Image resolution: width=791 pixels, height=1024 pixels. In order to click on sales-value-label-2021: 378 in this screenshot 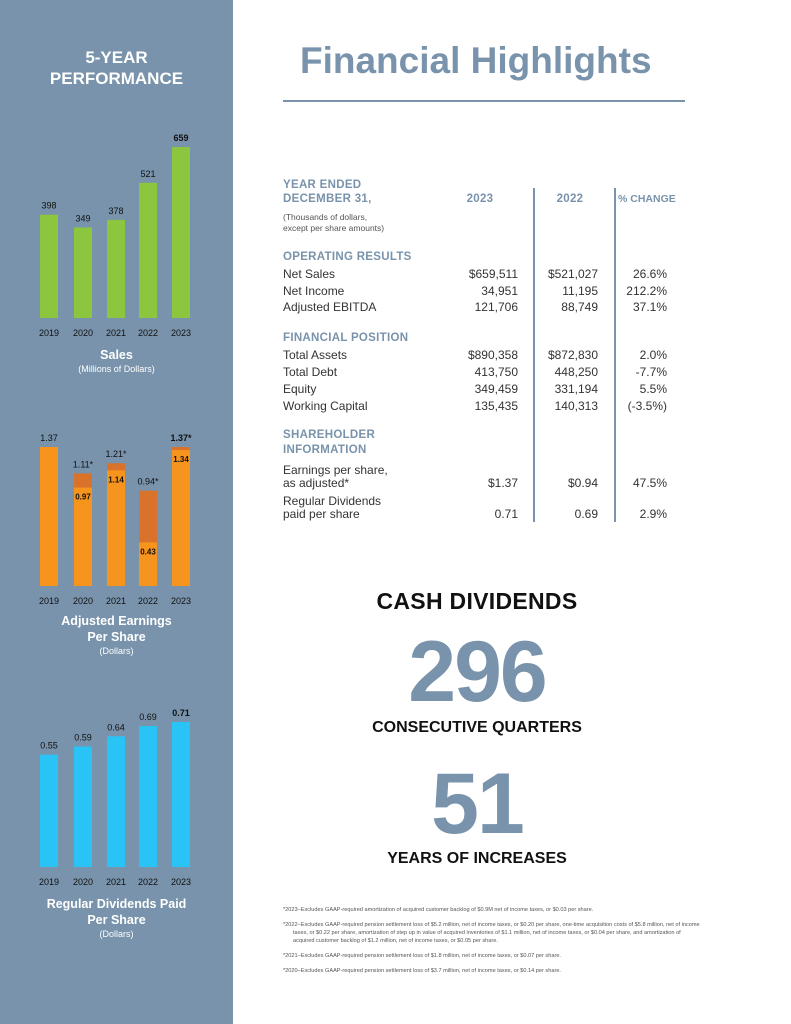, I will do `click(115, 211)`.